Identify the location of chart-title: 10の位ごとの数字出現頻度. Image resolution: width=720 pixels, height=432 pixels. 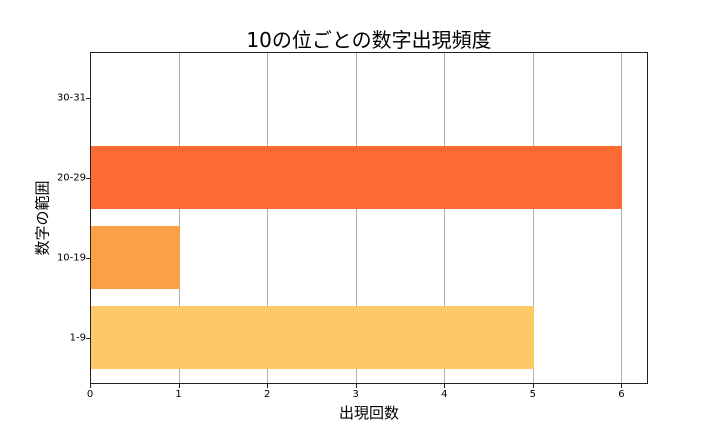
(369, 40).